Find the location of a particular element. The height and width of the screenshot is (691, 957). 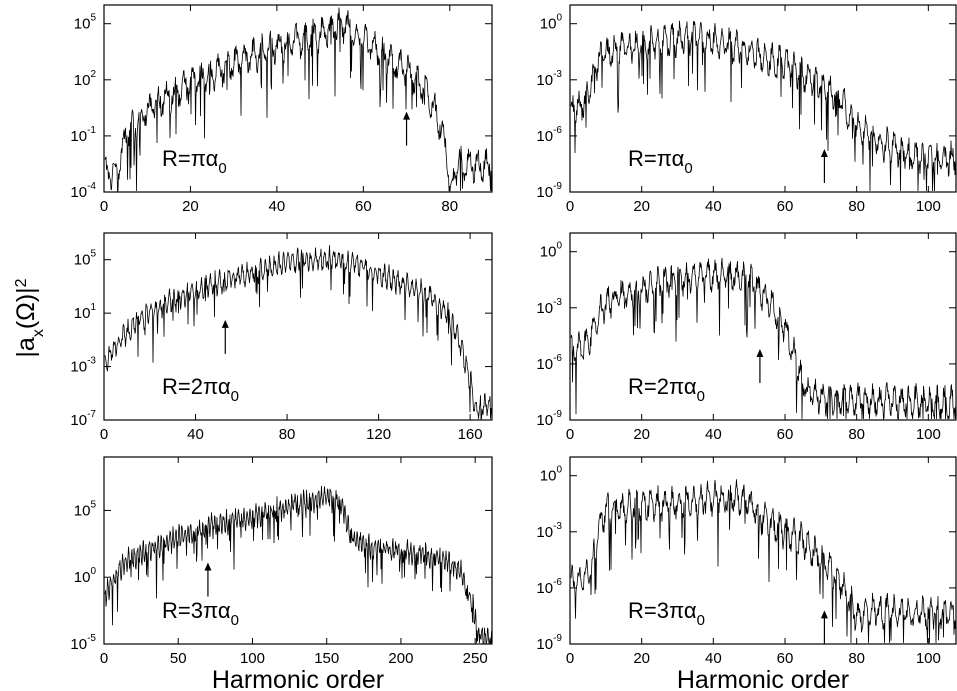

x-tick-label: 250 is located at coordinates (475, 658).